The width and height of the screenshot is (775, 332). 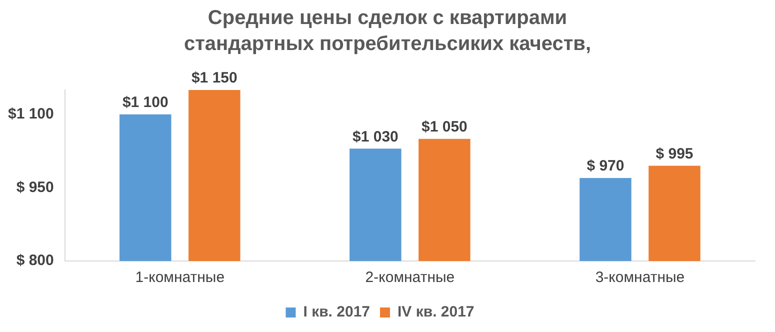 What do you see at coordinates (410, 277) in the screenshot?
I see `x-tick-label: 2-комнатные` at bounding box center [410, 277].